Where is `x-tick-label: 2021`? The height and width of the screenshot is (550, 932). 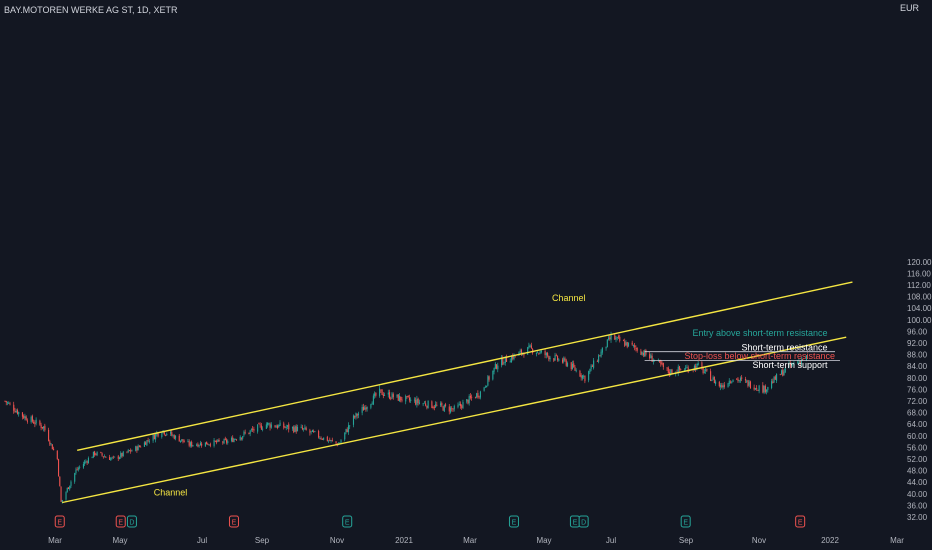
x-tick-label: 2021 is located at coordinates (404, 540).